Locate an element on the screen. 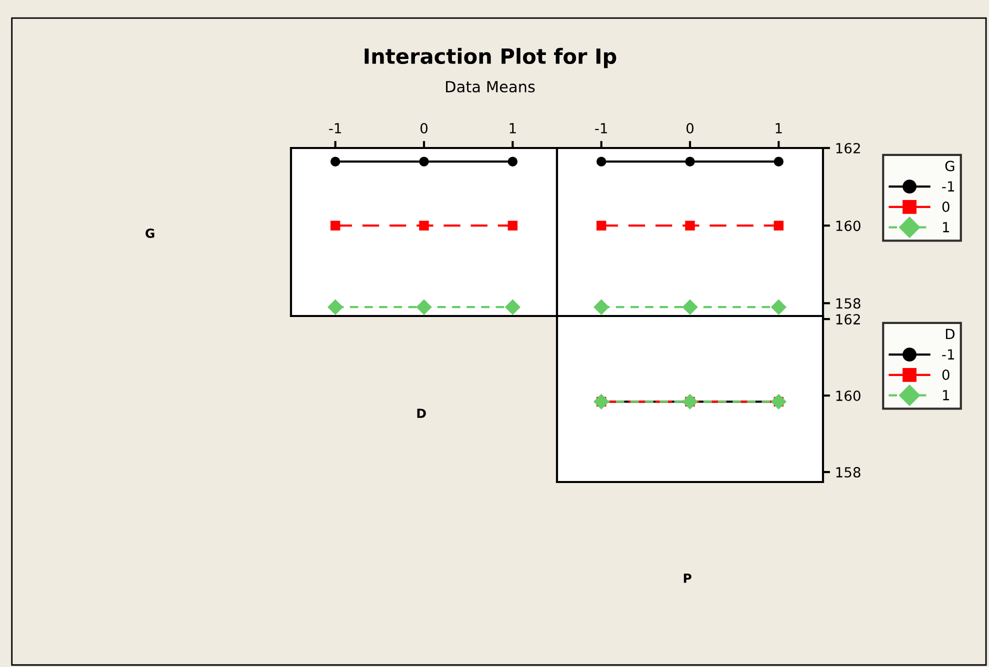 The height and width of the screenshot is (667, 989). legend-title: D is located at coordinates (950, 334).